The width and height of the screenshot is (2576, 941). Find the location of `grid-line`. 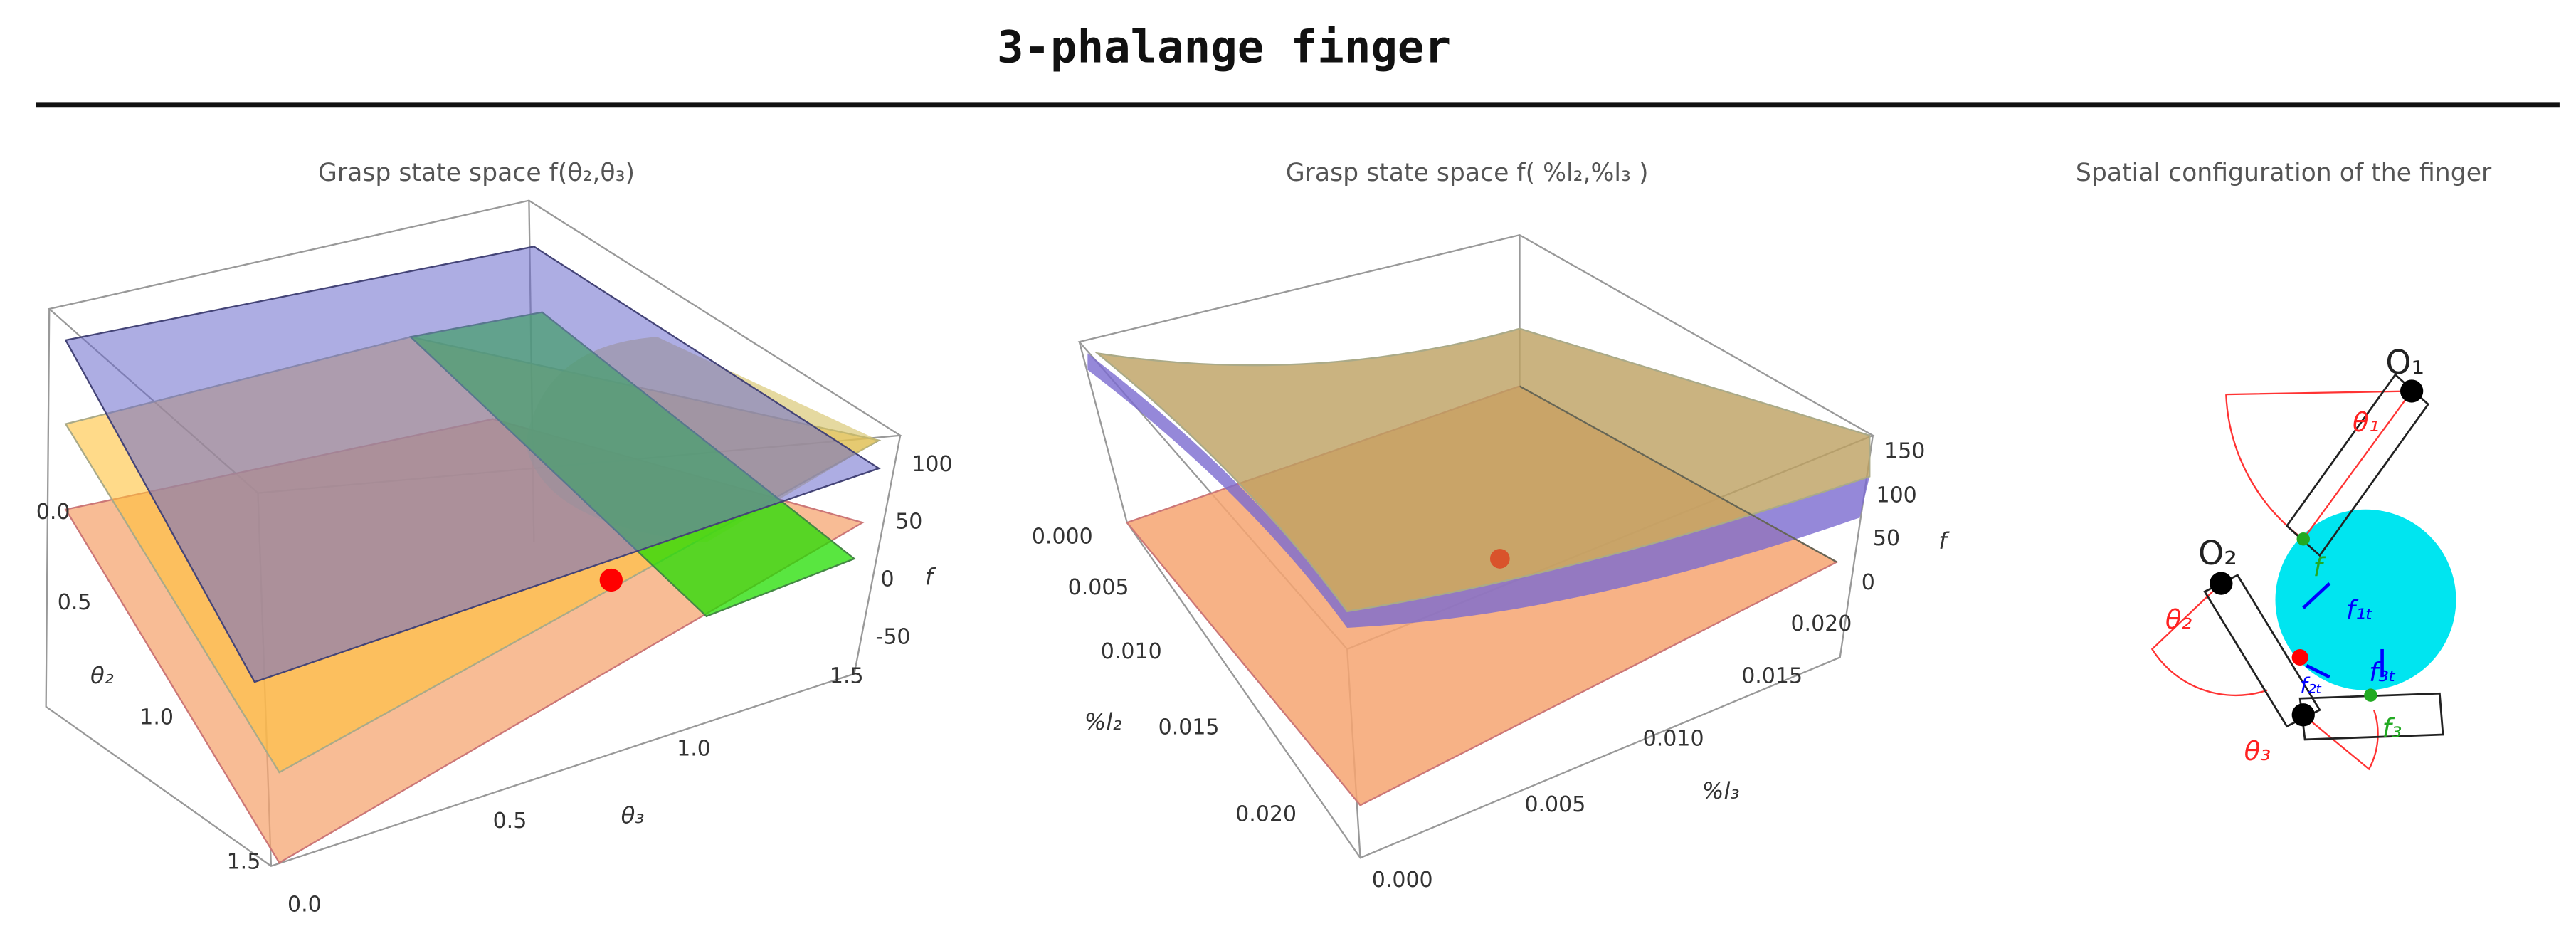

grid-line is located at coordinates (1678, 474).